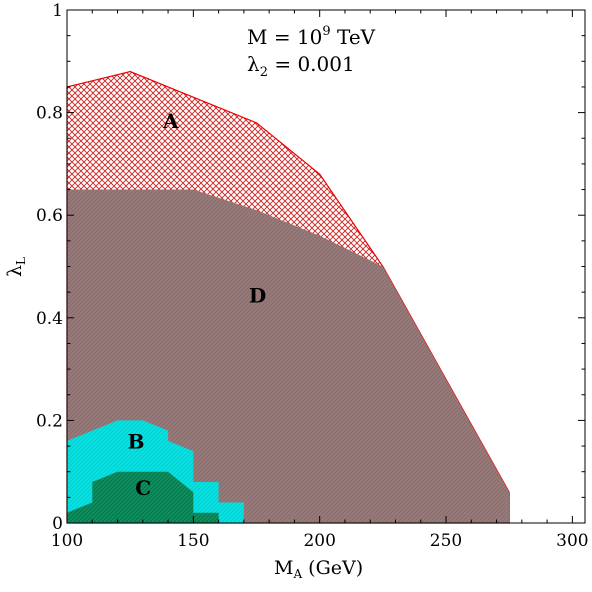 This screenshot has width=592, height=592. I want to click on y-tick-label: 0.2, so click(49, 421).